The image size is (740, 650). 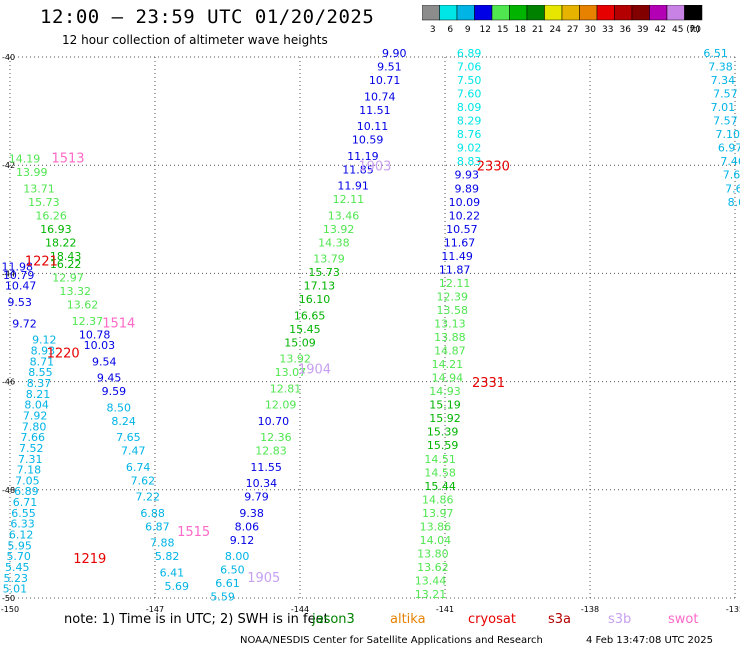 What do you see at coordinates (344, 215) in the screenshot?
I see `wave-height-label: 13.46` at bounding box center [344, 215].